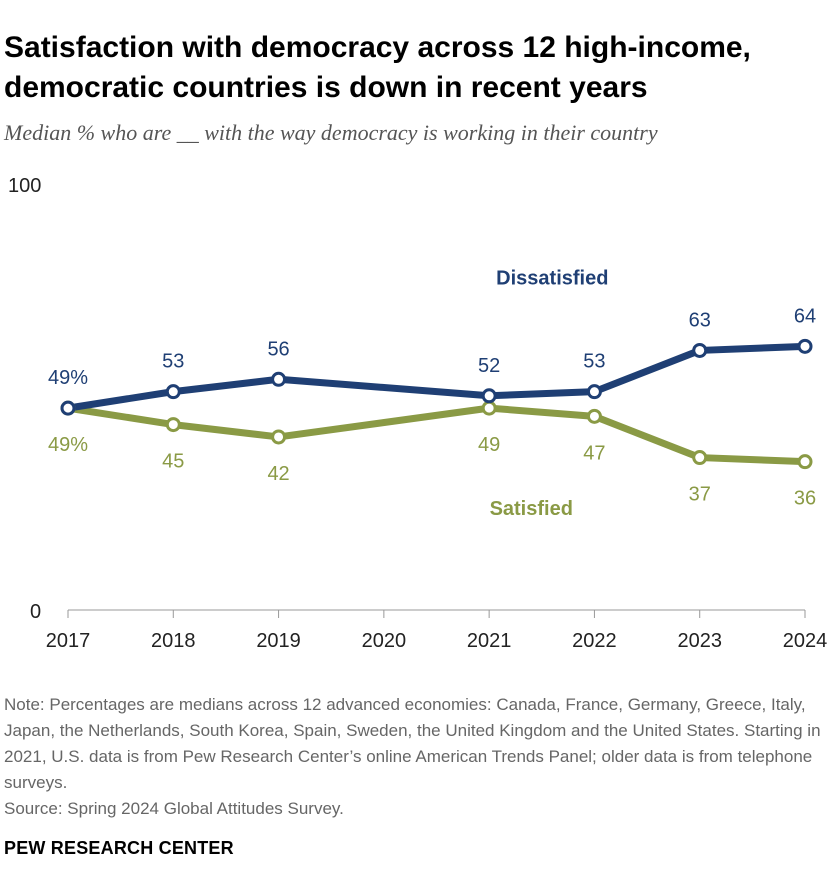  Describe the element at coordinates (489, 641) in the screenshot. I see `x-tick-label: 2021` at that location.